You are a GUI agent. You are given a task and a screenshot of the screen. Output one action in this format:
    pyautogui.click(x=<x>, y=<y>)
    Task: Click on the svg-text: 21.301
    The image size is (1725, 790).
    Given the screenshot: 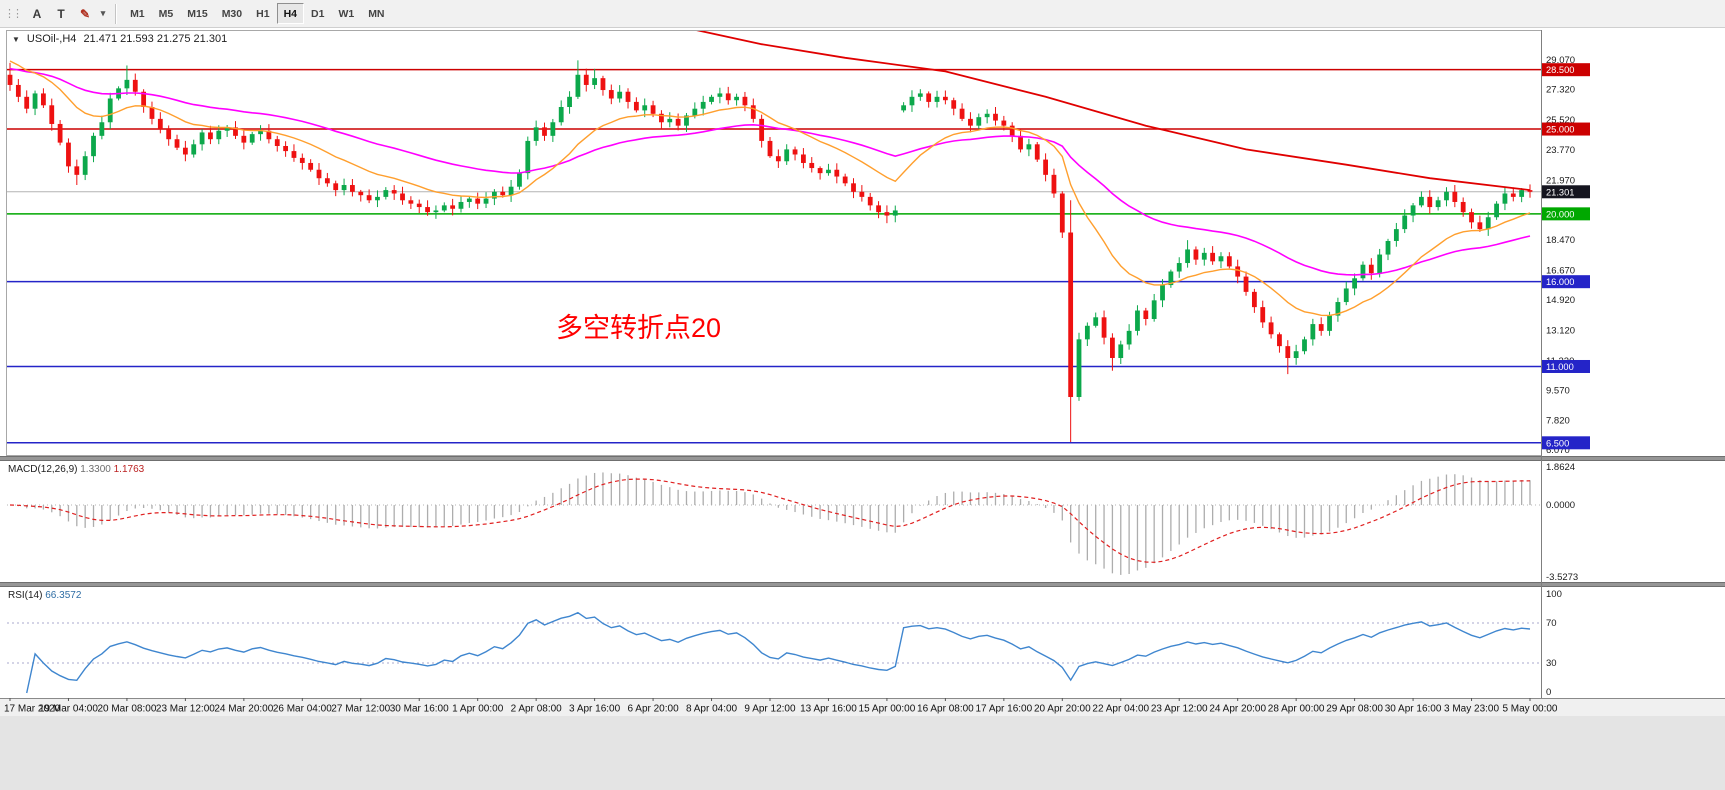 What is the action you would take?
    pyautogui.click(x=1560, y=192)
    